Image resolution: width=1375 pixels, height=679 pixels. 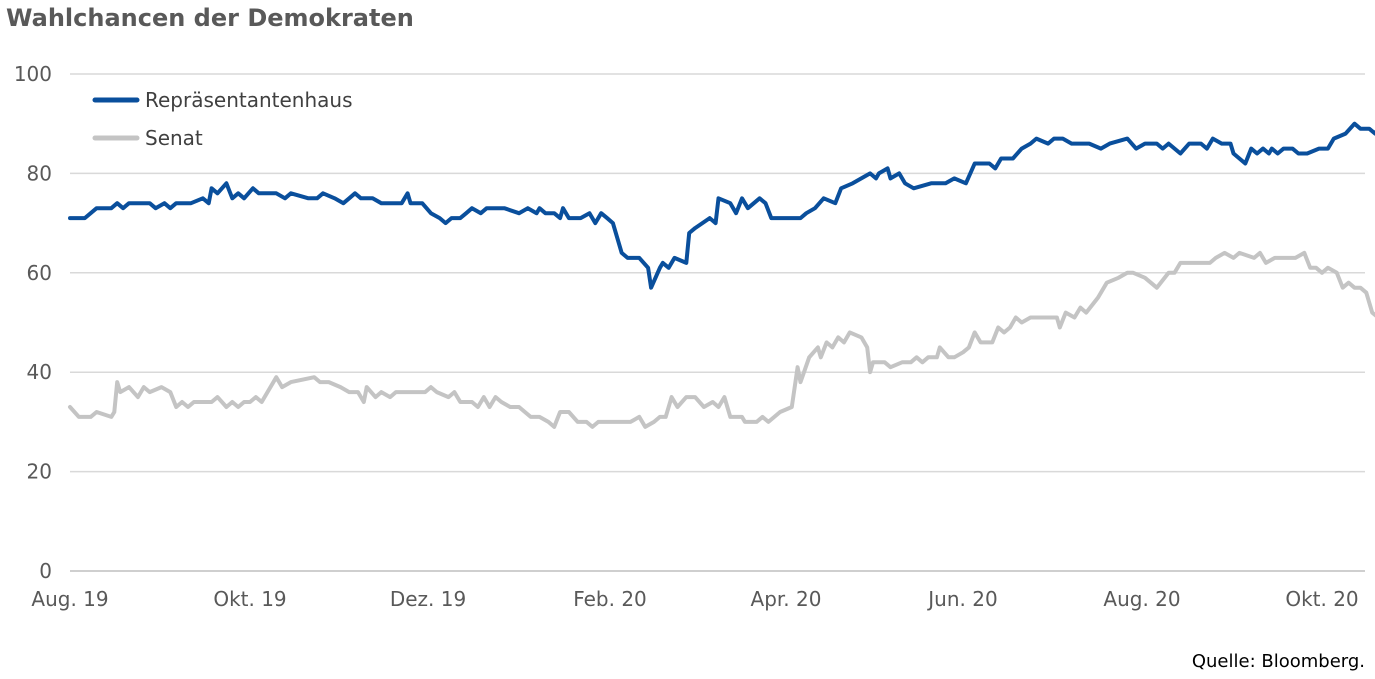 What do you see at coordinates (174, 138) in the screenshot?
I see `legend-label: Senat` at bounding box center [174, 138].